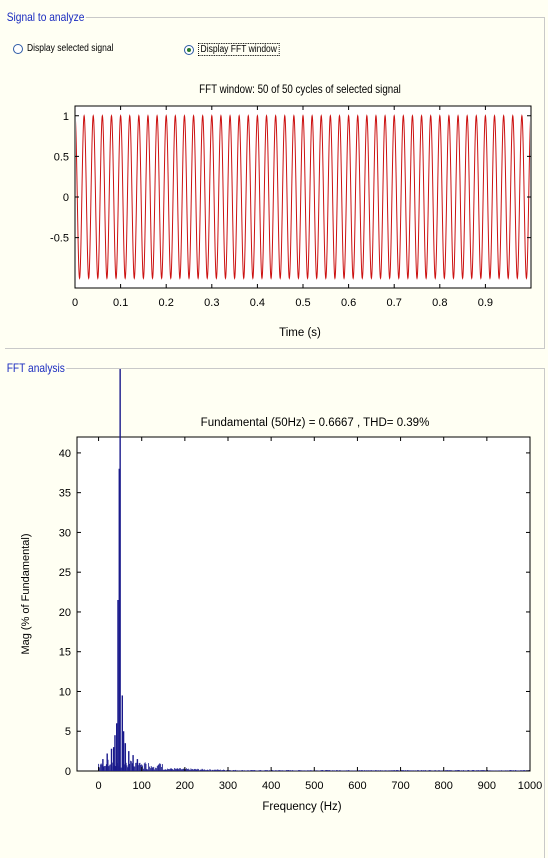  I want to click on fft-x-tick-label: 1000, so click(530, 786).